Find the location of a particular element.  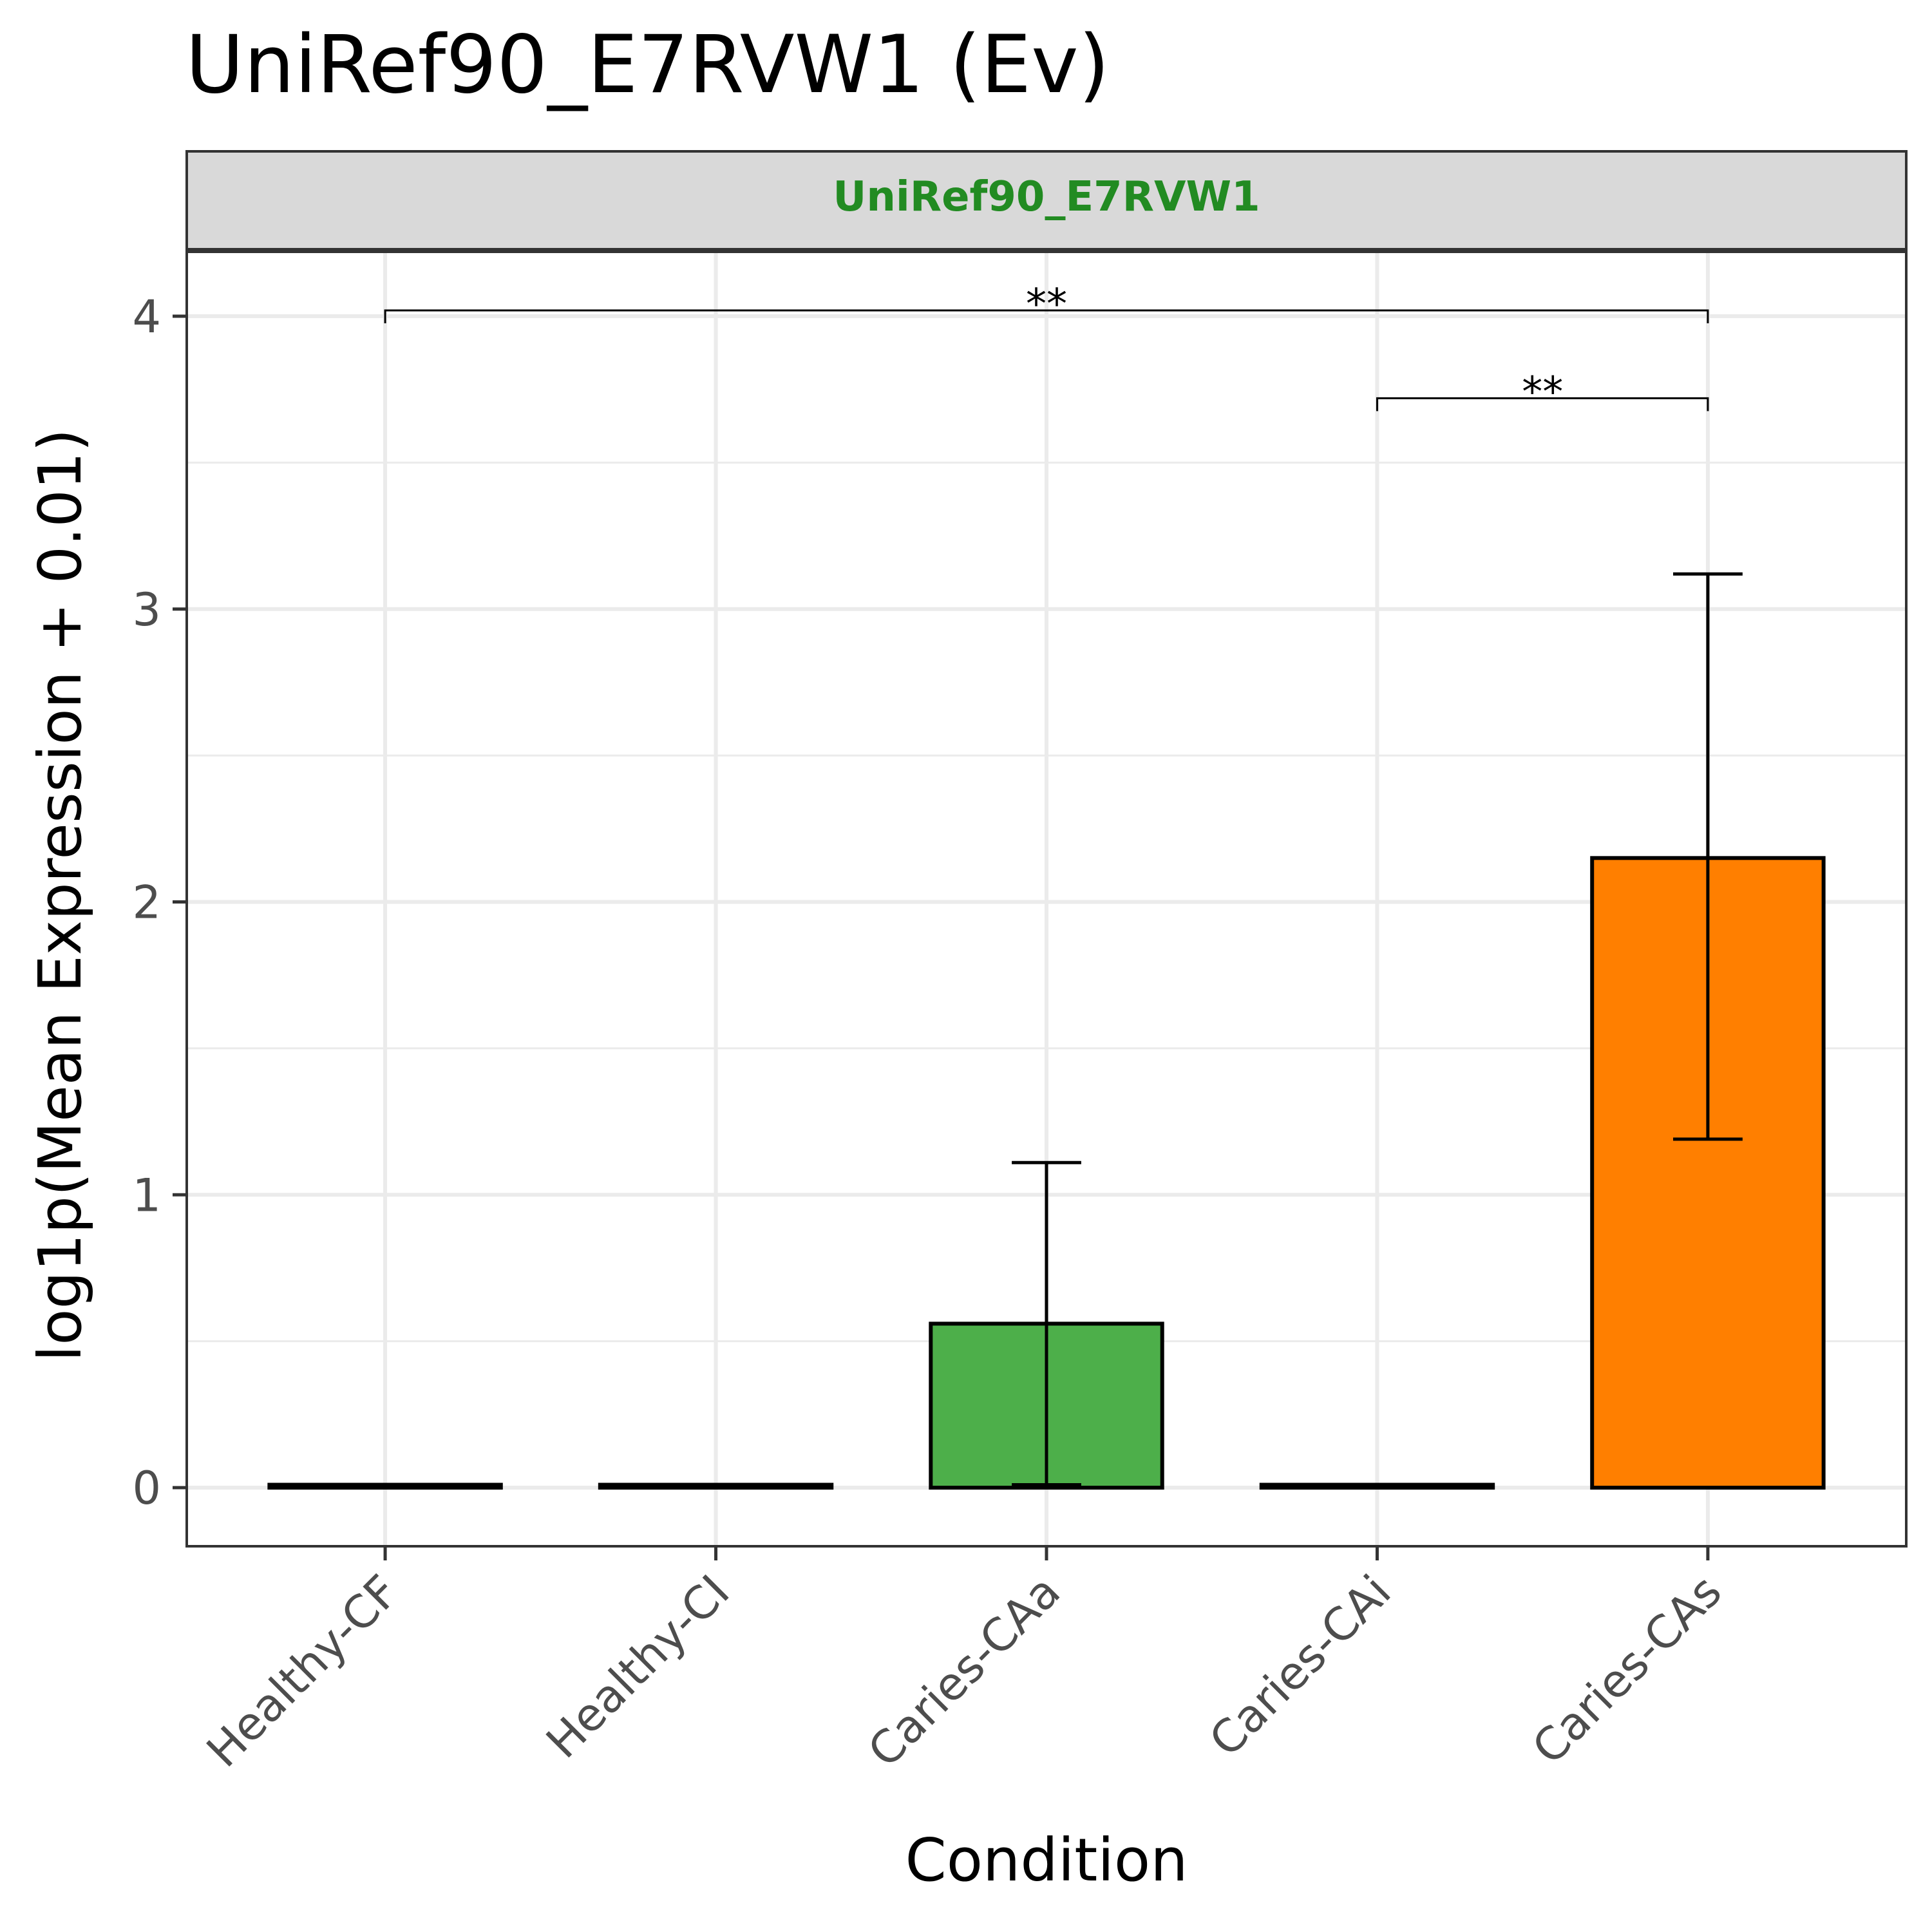

y-tick-label: 4 is located at coordinates (147, 317).